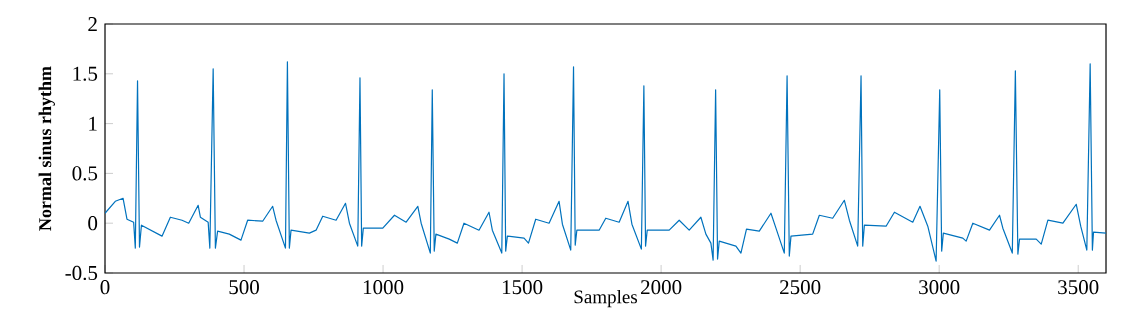  What do you see at coordinates (46, 148) in the screenshot?
I see `y-axis-title: Normal sinus rhythm` at bounding box center [46, 148].